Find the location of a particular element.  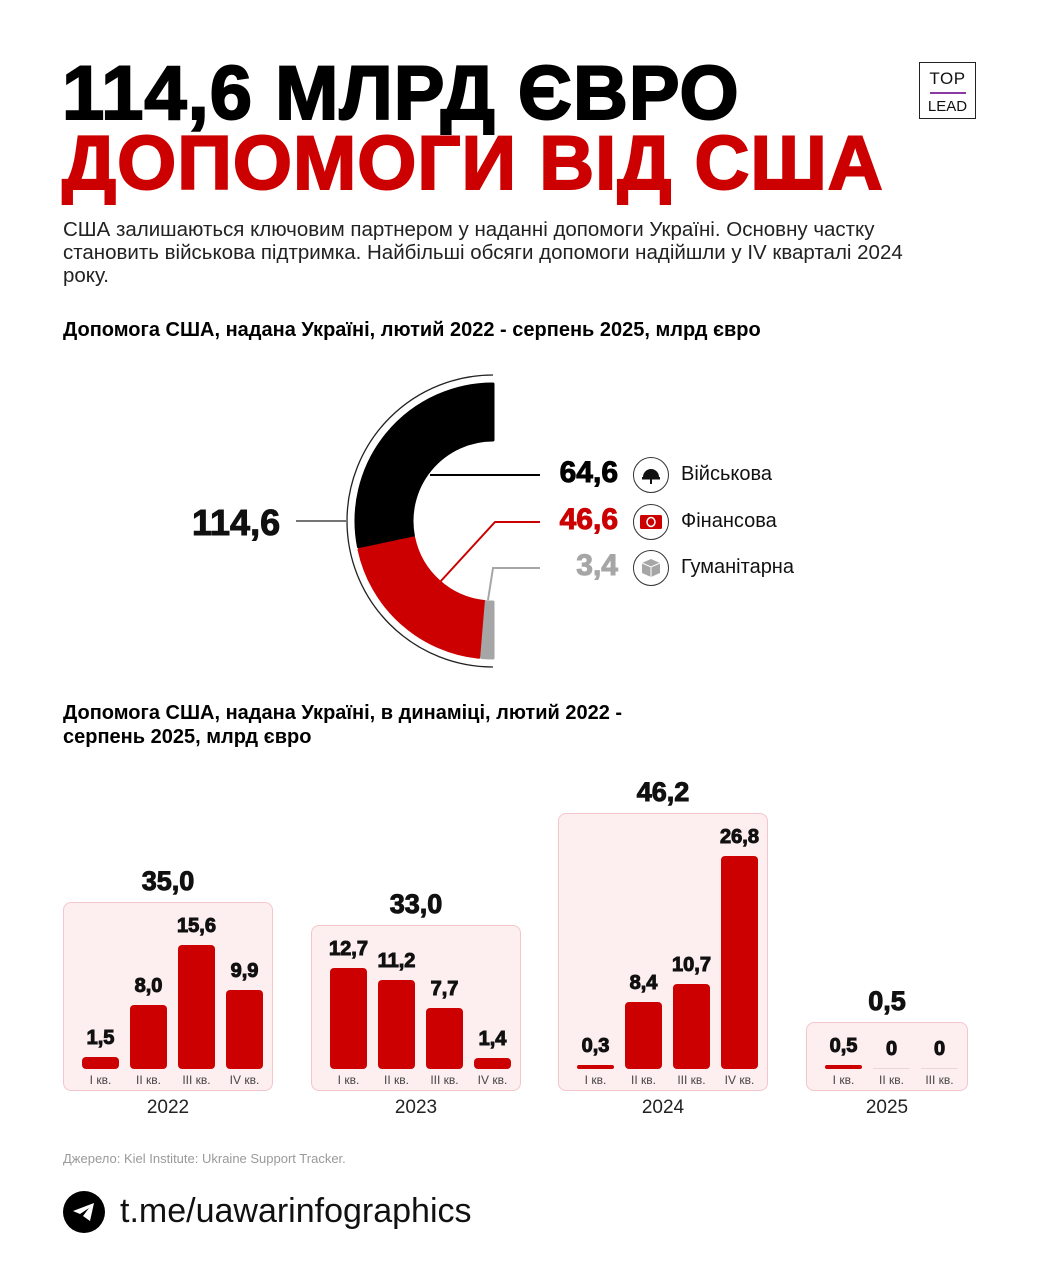

slice-name-0: Військова is located at coordinates (726, 474).